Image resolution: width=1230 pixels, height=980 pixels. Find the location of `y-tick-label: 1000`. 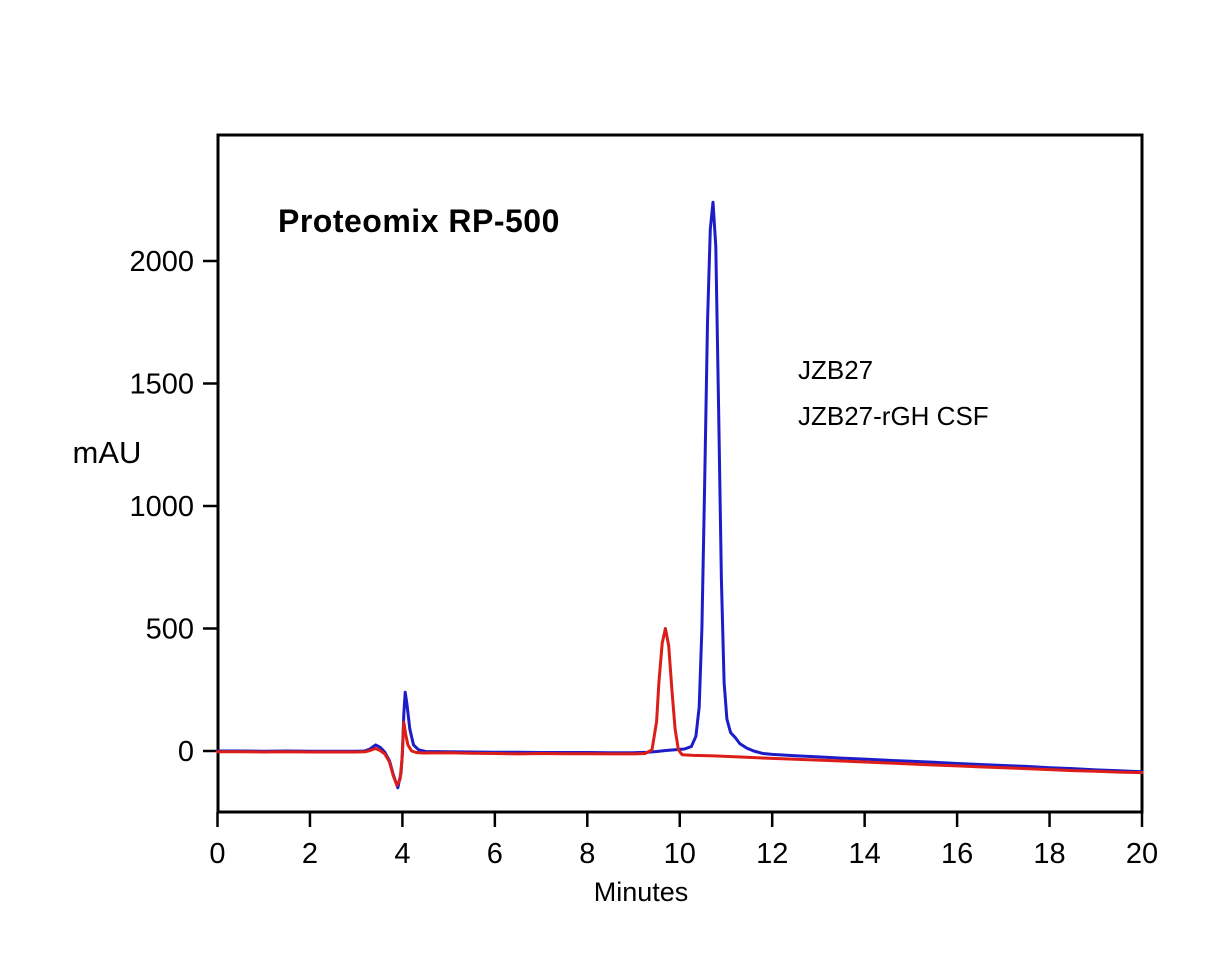

y-tick-label: 1000 is located at coordinates (161, 507).